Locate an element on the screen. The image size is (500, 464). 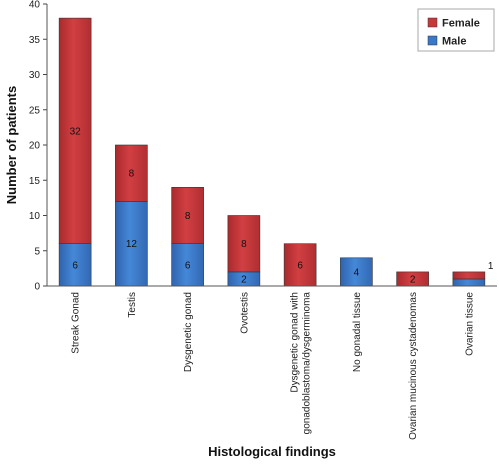
x-tick-label: Ovarian mucinous cystadenomas is located at coordinates (413, 366).